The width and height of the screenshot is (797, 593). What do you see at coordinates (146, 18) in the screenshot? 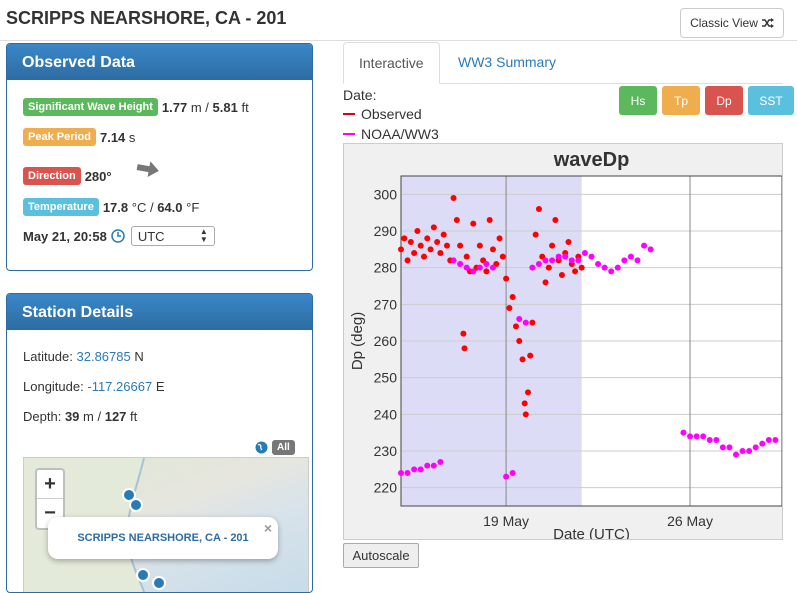
I see `page-title: SCRIPPS NEARSHORE, CA - 201` at bounding box center [146, 18].